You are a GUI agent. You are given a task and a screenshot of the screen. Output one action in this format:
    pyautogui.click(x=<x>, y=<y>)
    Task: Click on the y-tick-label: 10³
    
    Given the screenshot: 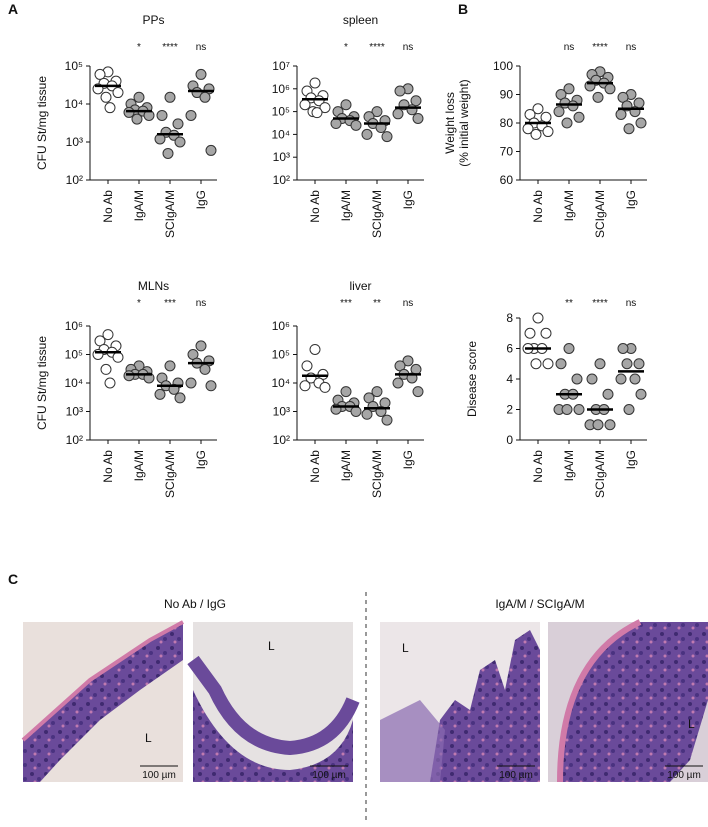 What is the action you would take?
    pyautogui.click(x=74, y=412)
    